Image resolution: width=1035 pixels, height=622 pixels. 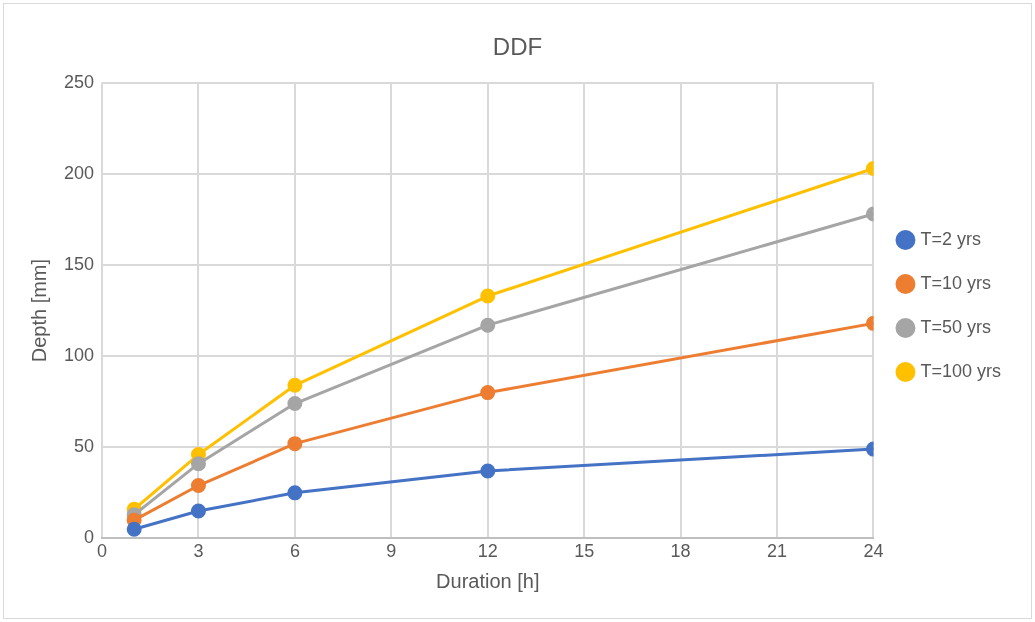 I want to click on y-tick-label: 200, so click(x=79, y=172).